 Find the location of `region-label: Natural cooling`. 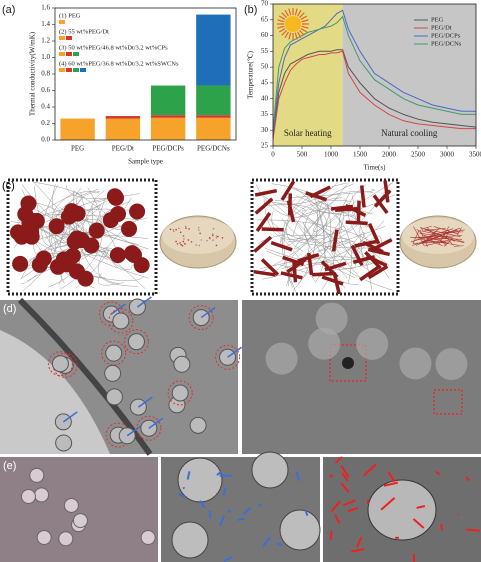

region-label: Natural cooling is located at coordinates (409, 133).